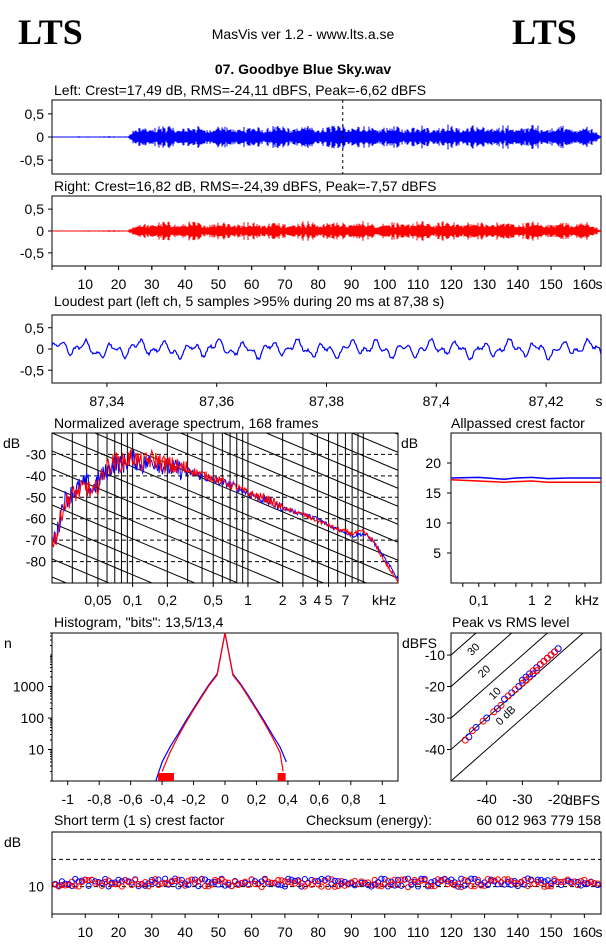  What do you see at coordinates (213, 600) in the screenshot?
I see `spectrum-xtick-label: 0,5` at bounding box center [213, 600].